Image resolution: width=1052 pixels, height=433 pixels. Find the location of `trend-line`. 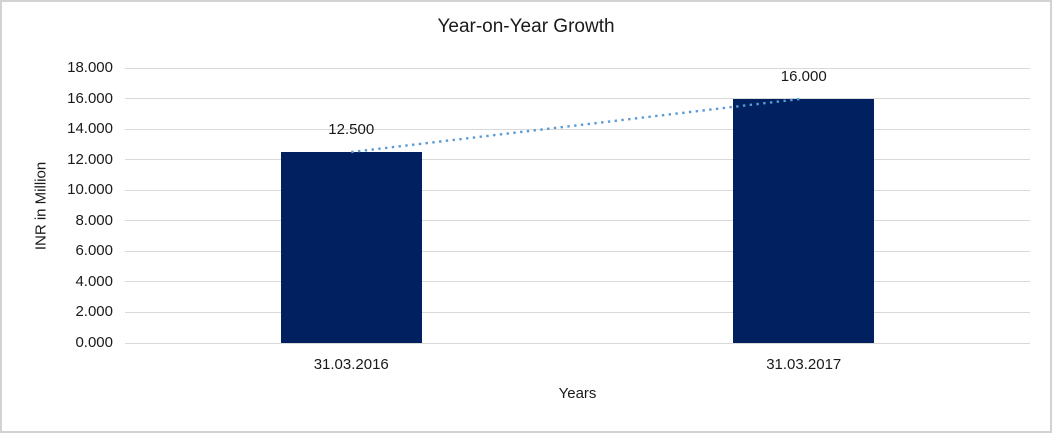

trend-line is located at coordinates (577, 125).